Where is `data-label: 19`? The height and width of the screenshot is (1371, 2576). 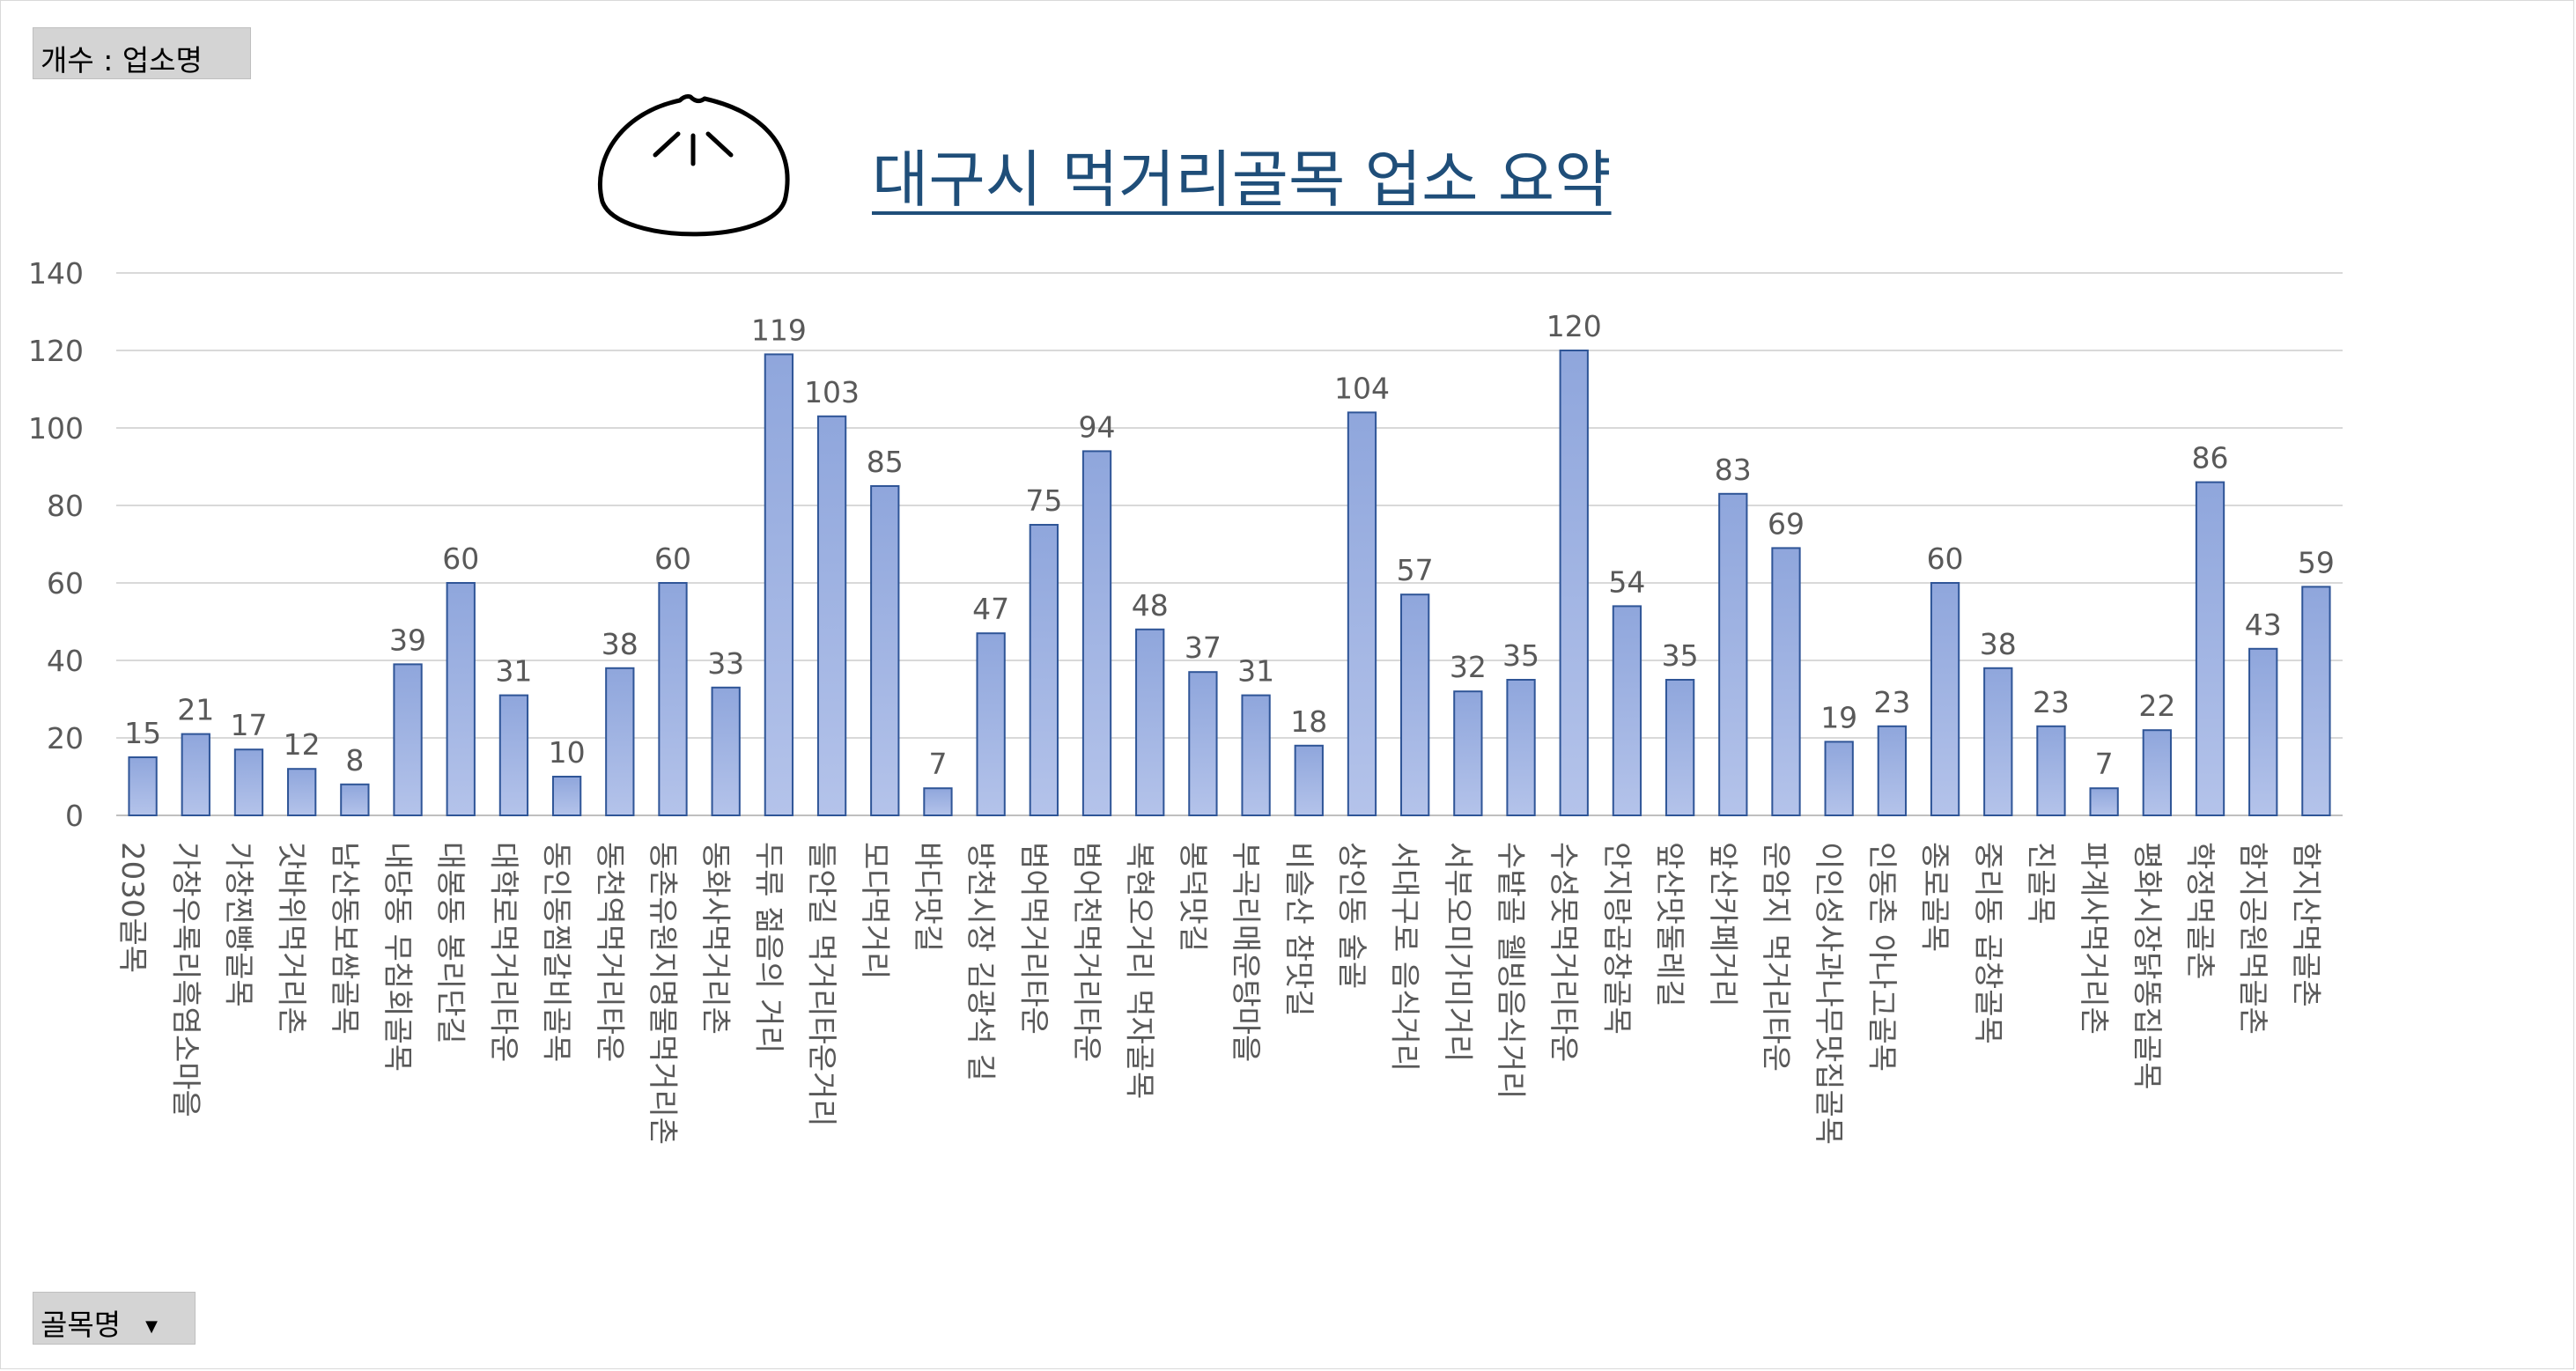 data-label: 19 is located at coordinates (1838, 717).